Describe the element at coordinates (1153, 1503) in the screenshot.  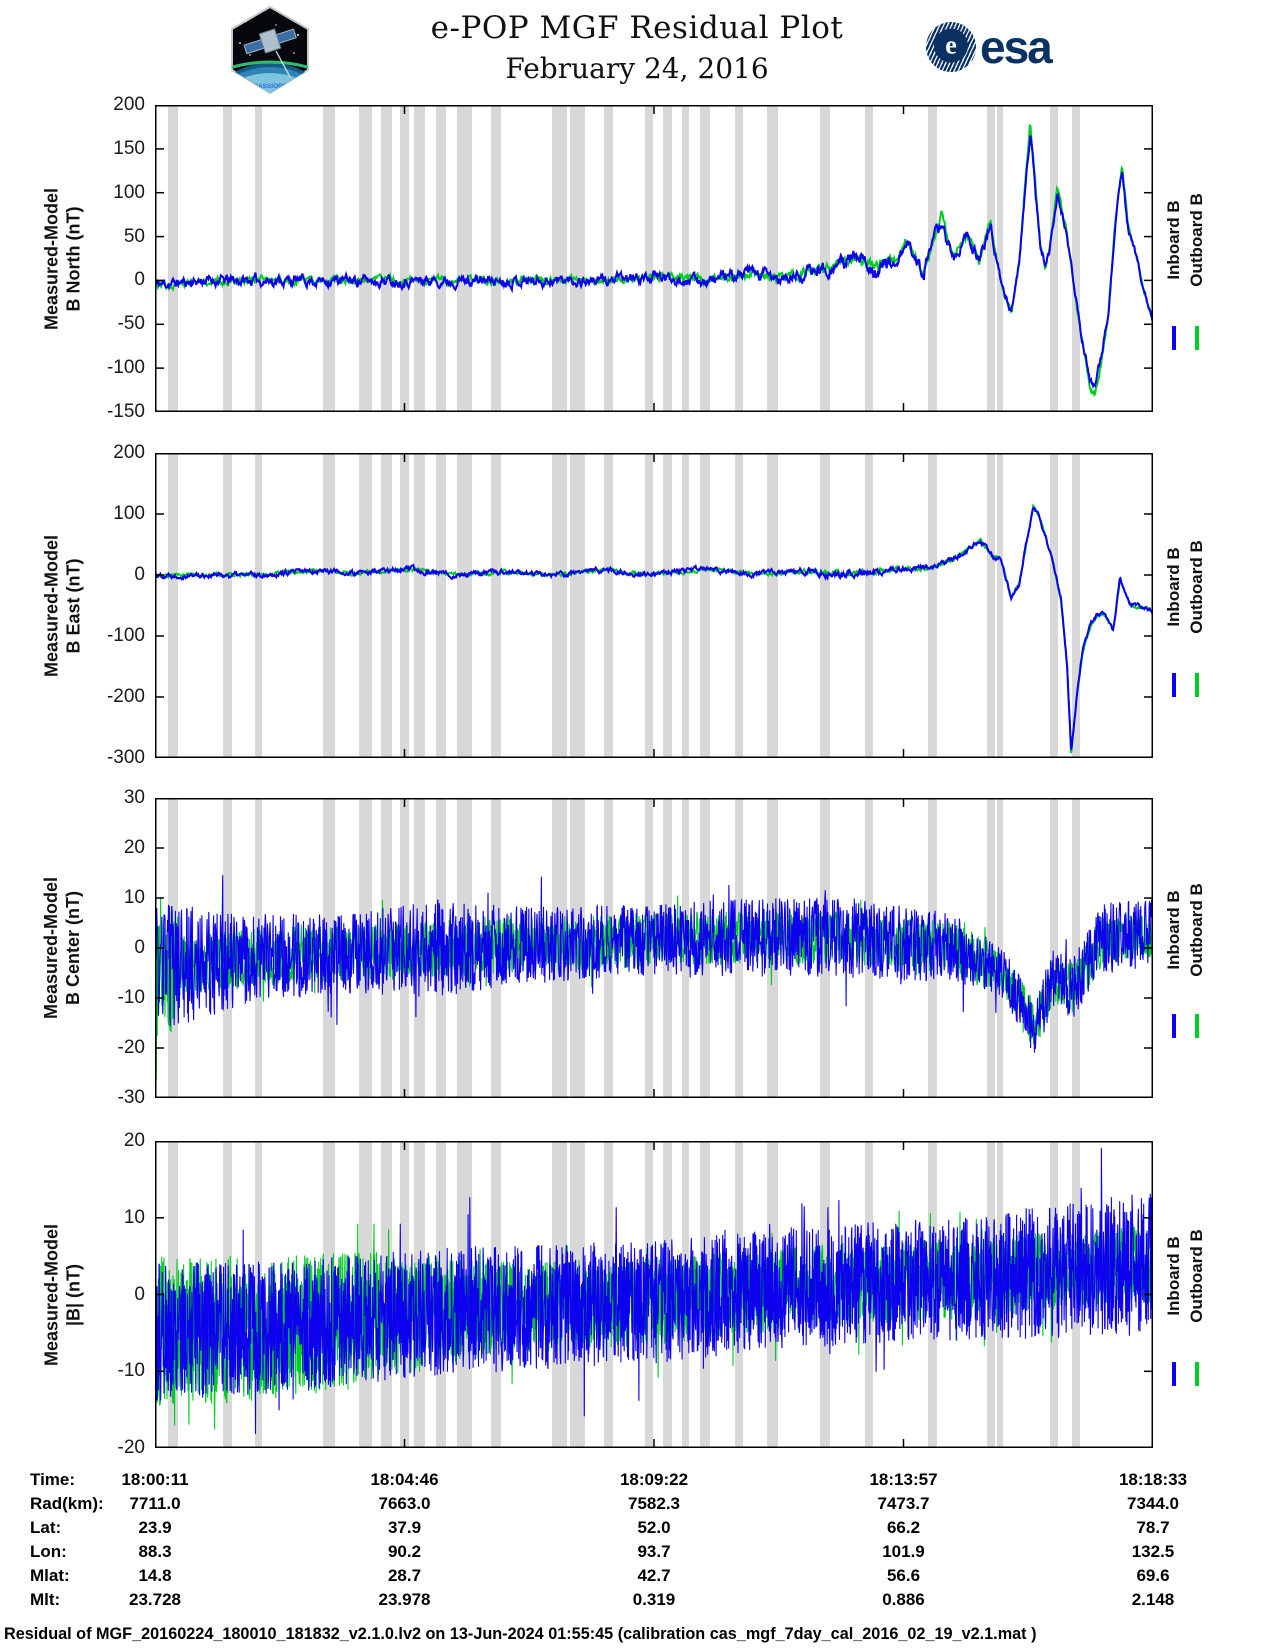
I see `table-cell: 7344.0` at that location.